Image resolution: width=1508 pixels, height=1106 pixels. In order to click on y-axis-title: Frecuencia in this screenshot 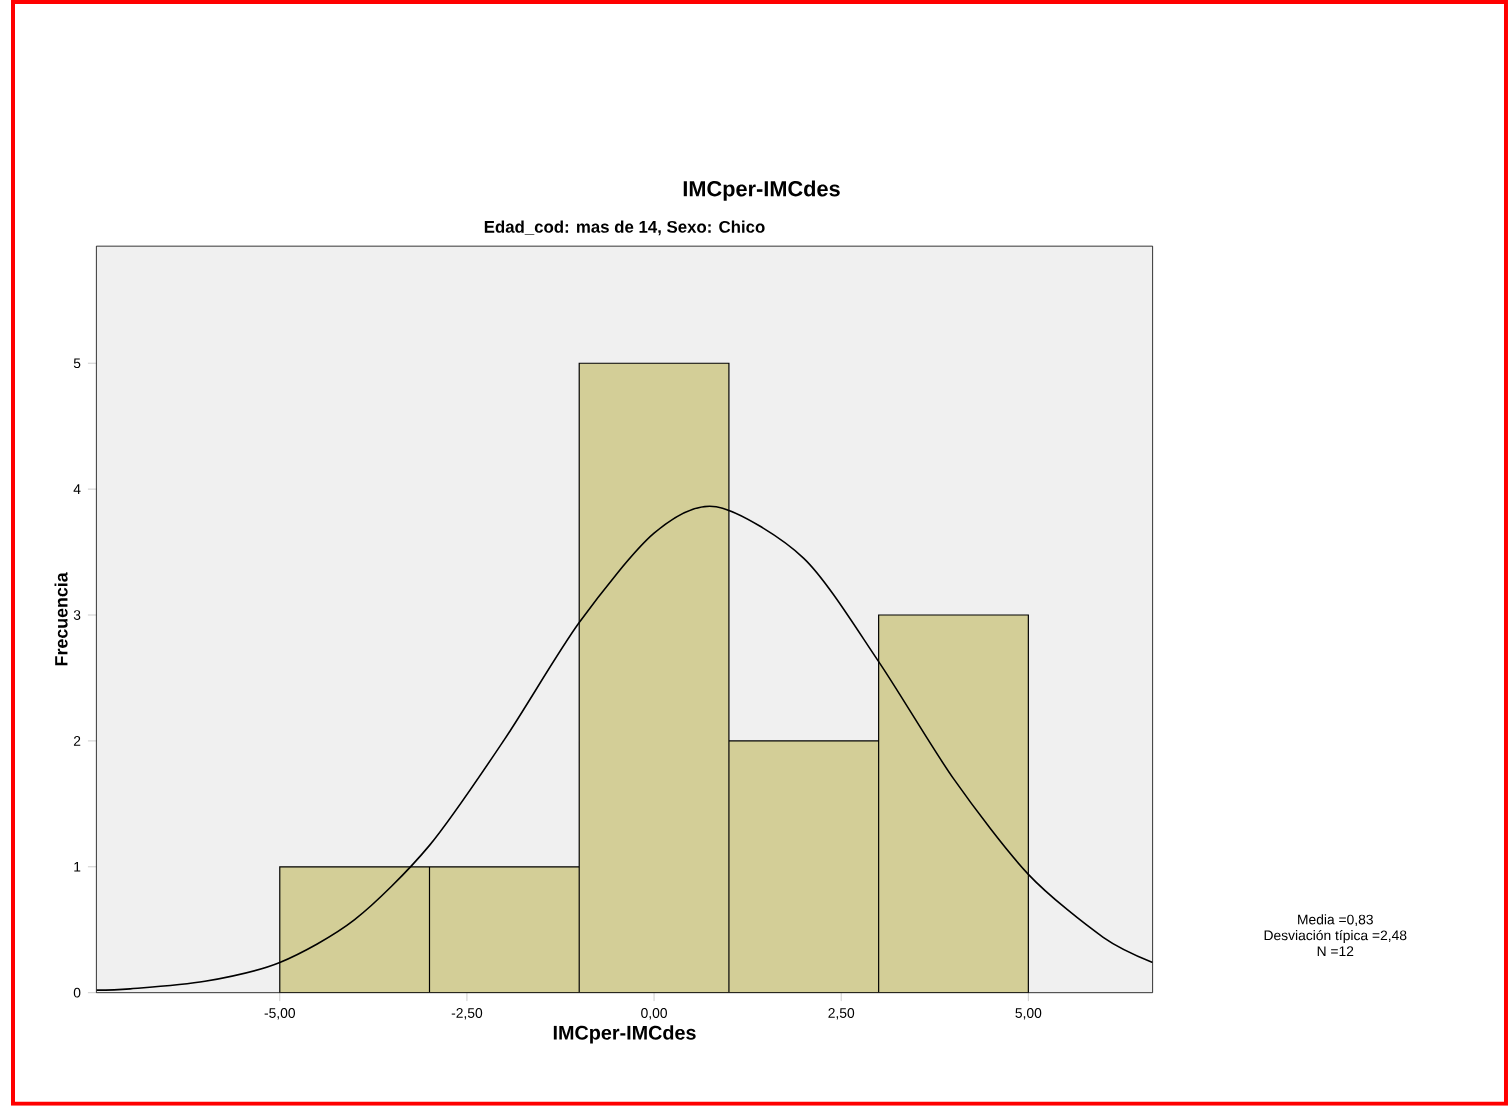, I will do `click(61, 619)`.